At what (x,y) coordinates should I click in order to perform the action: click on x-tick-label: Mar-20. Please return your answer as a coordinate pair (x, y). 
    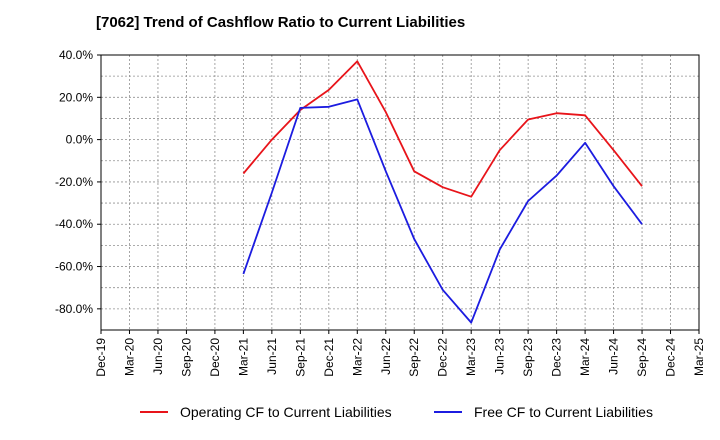
    Looking at the image, I should click on (129, 357).